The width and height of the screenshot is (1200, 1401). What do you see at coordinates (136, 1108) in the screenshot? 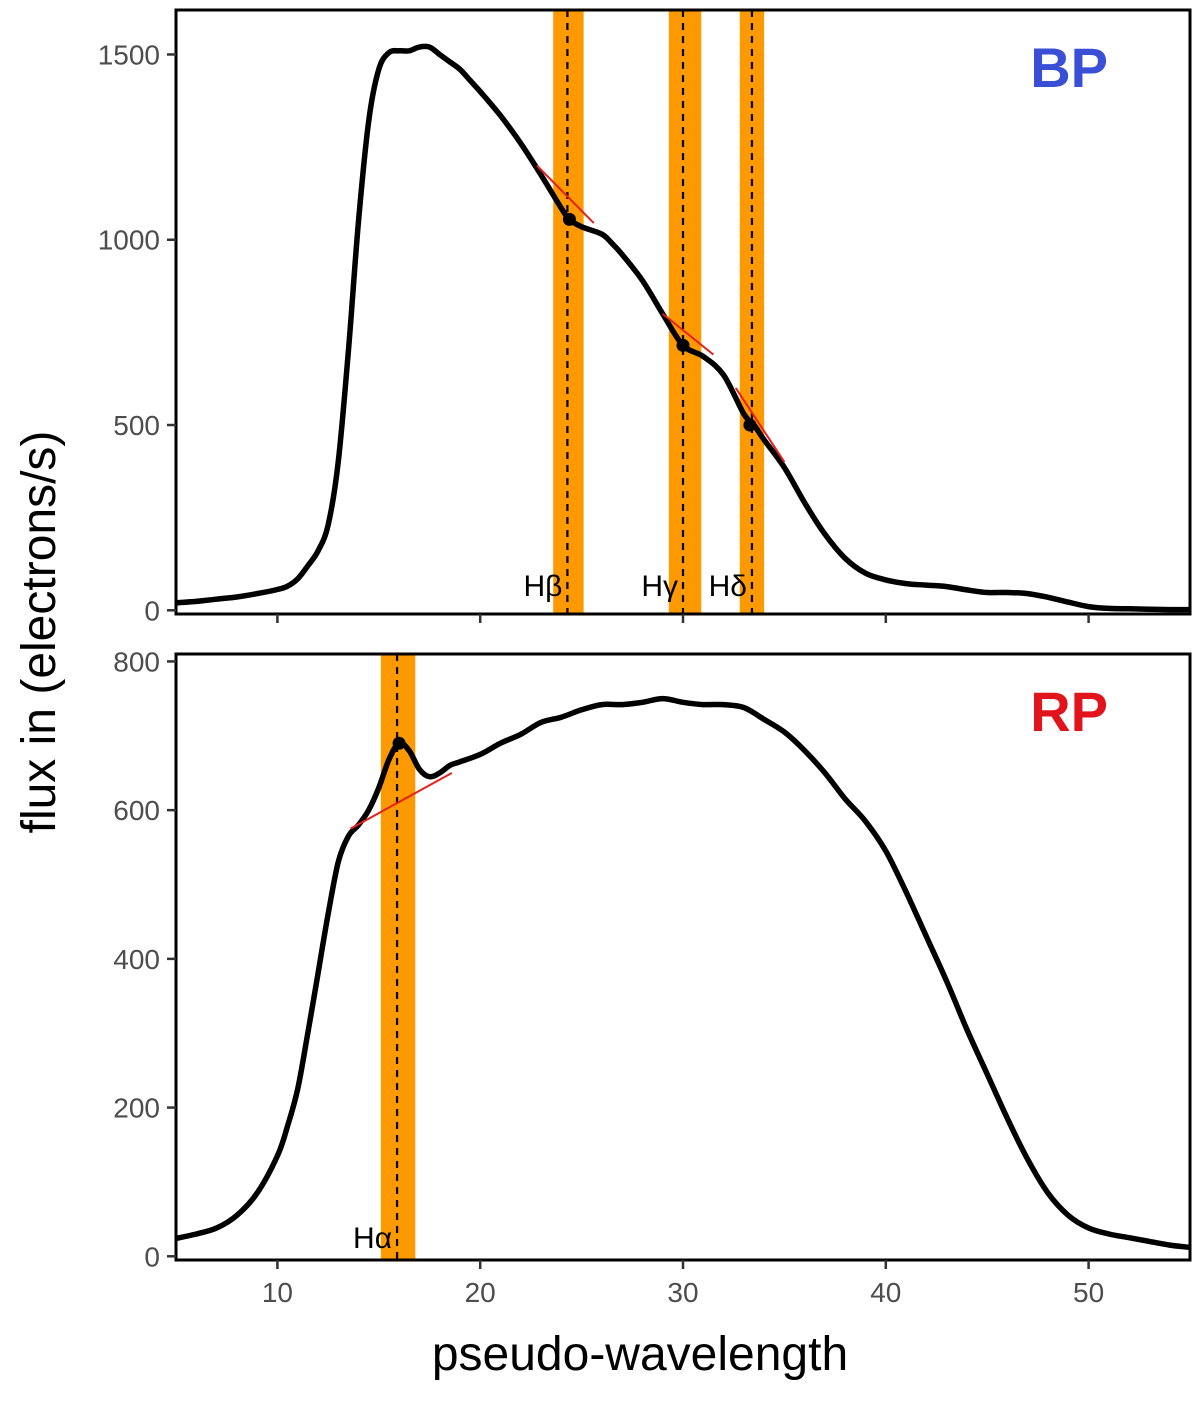
I see `y-tick-label: 200` at bounding box center [136, 1108].